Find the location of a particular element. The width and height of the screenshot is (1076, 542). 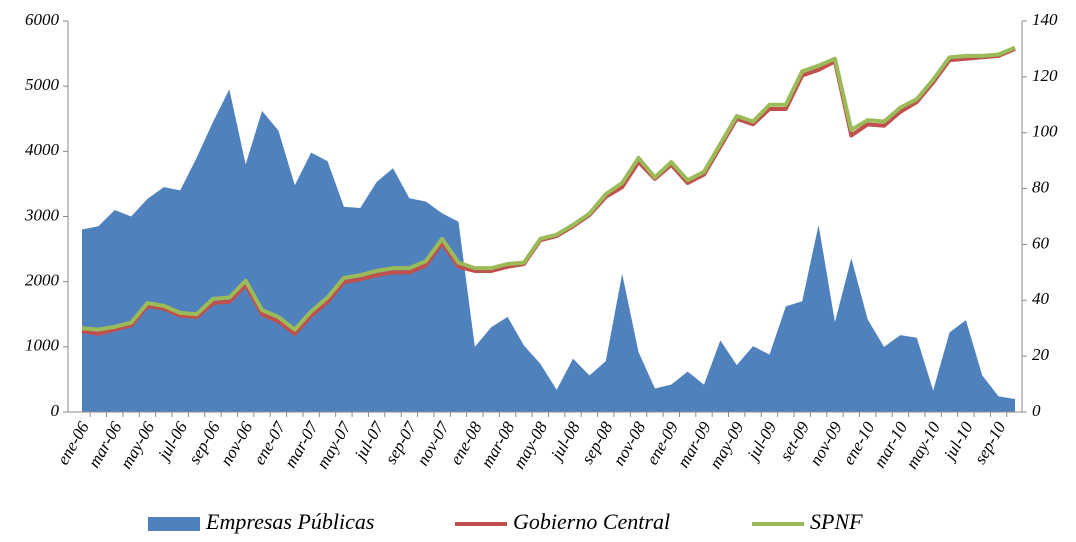

y2-tick-label: 0 is located at coordinates (1036, 410).